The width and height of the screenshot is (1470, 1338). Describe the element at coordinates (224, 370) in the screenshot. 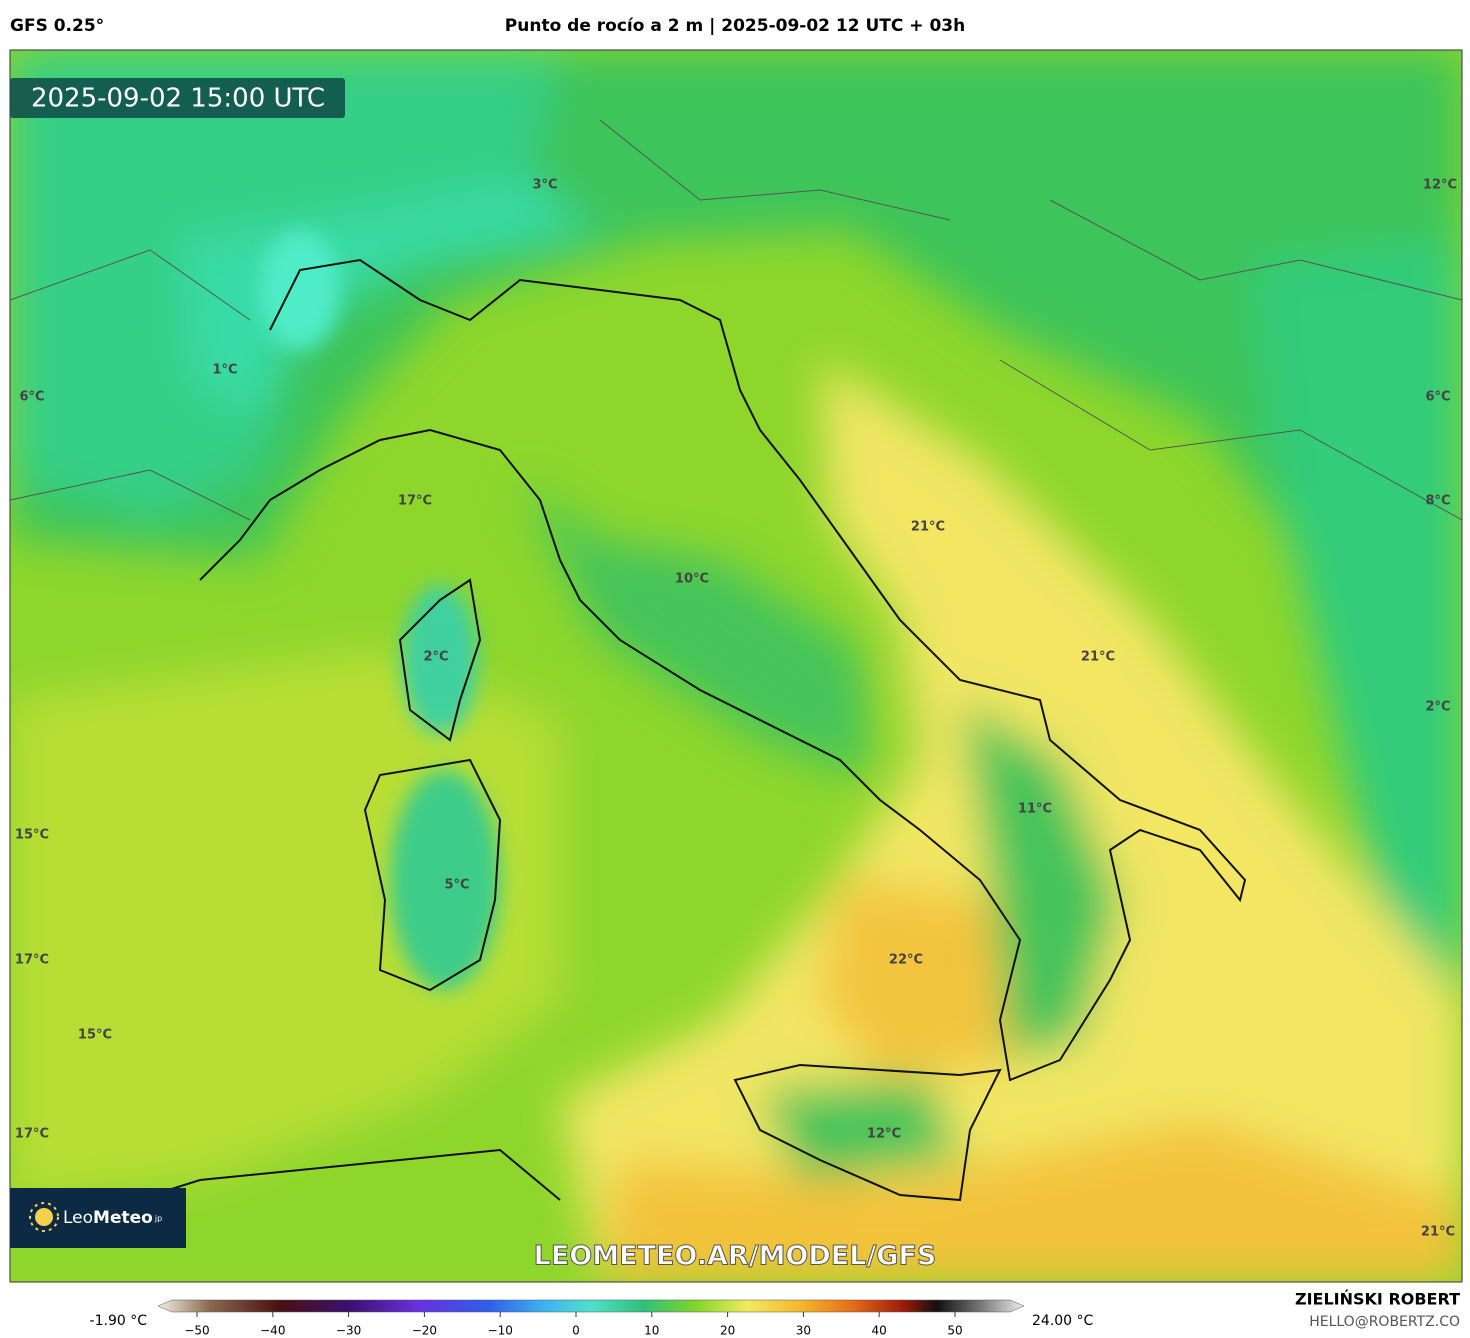

I see `map-label: 1°C` at that location.